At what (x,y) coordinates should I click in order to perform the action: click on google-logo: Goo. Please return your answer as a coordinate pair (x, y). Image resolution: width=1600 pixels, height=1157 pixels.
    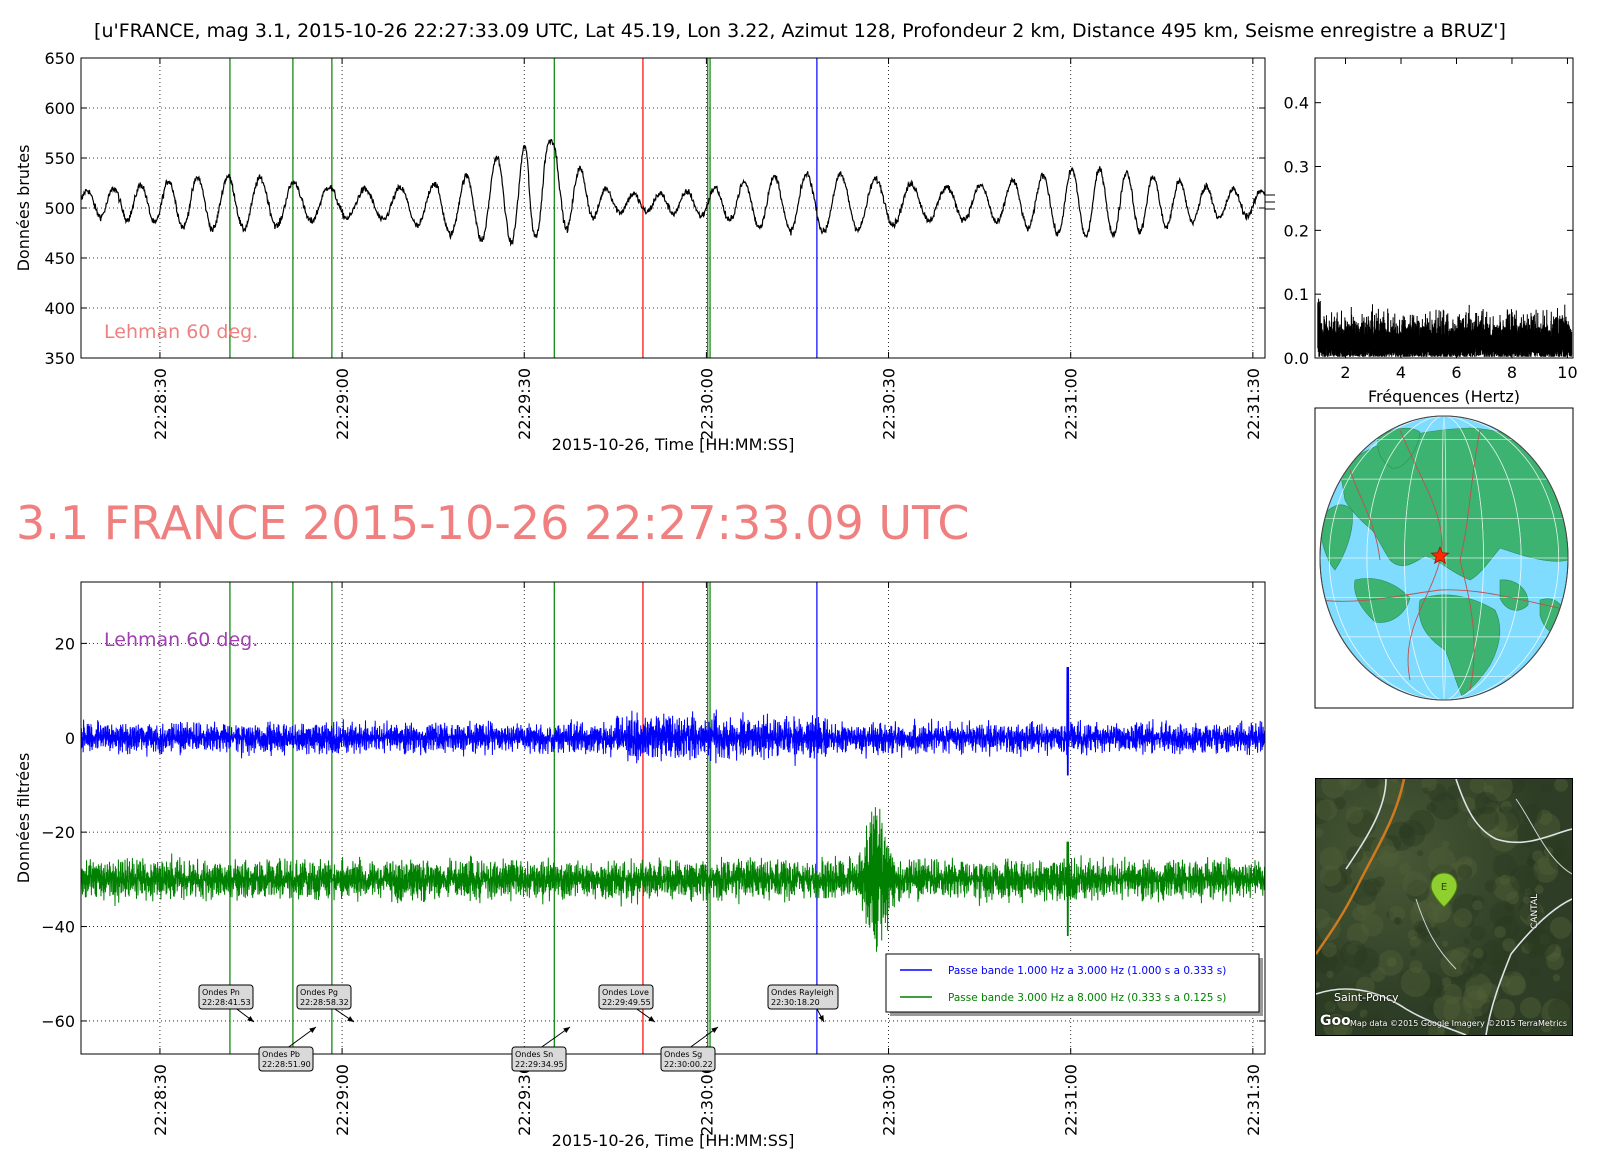
    Looking at the image, I should click on (1335, 1021).